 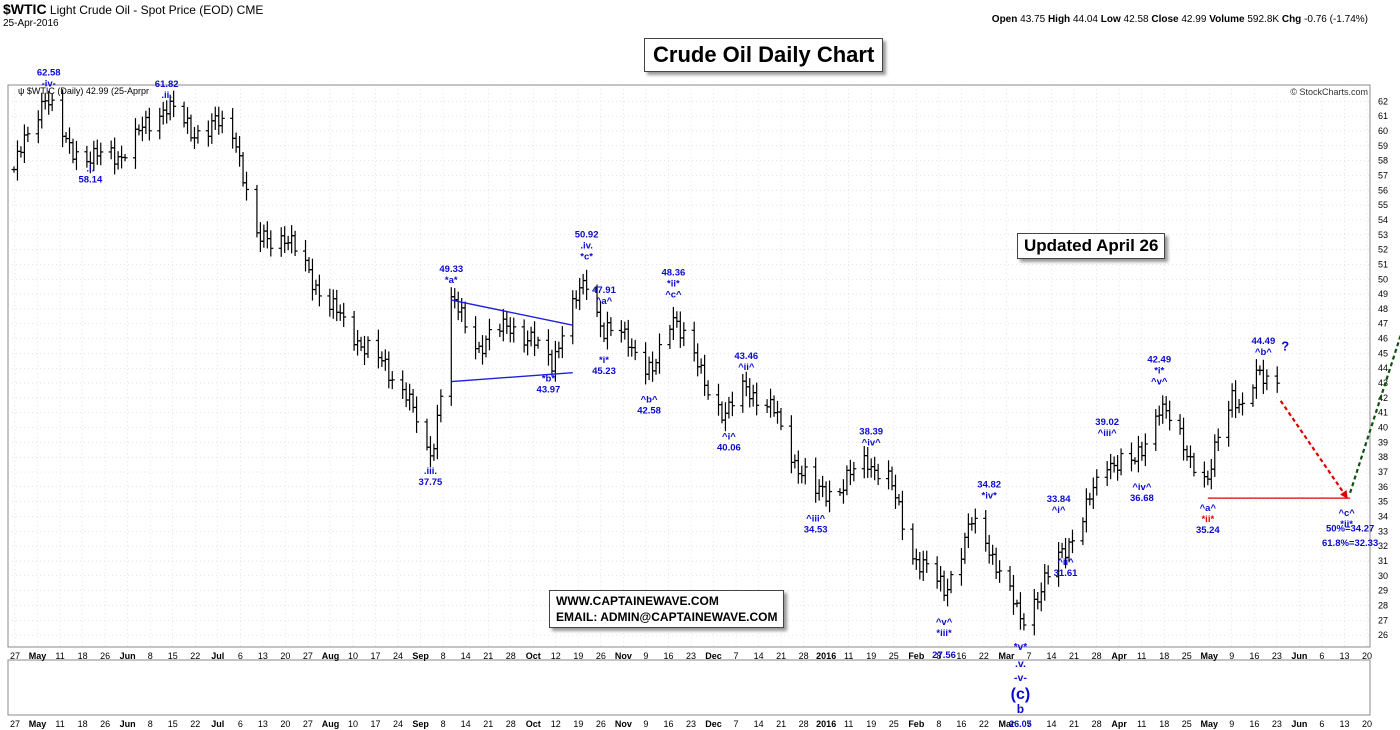 What do you see at coordinates (871, 431) in the screenshot?
I see `wave-label-text: 38.39` at bounding box center [871, 431].